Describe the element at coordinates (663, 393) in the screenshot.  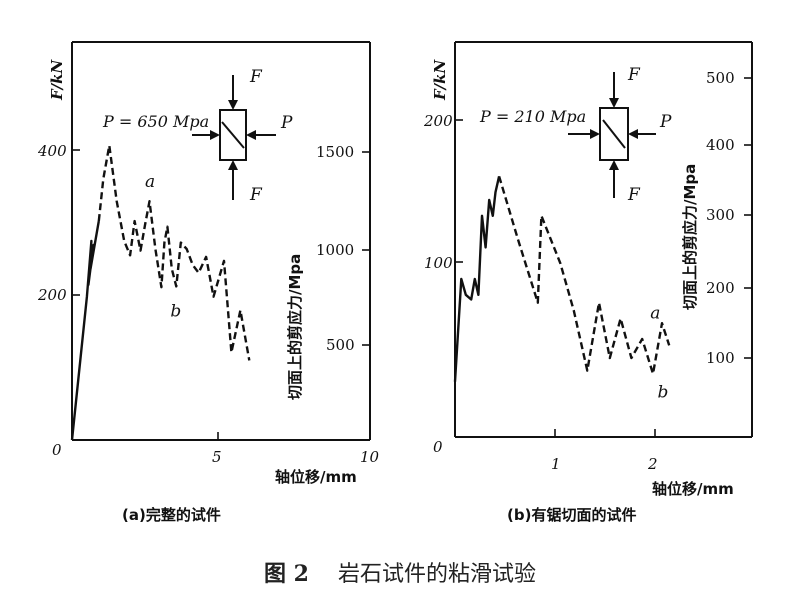
I see `panel-b-annotation-b: b` at that location.